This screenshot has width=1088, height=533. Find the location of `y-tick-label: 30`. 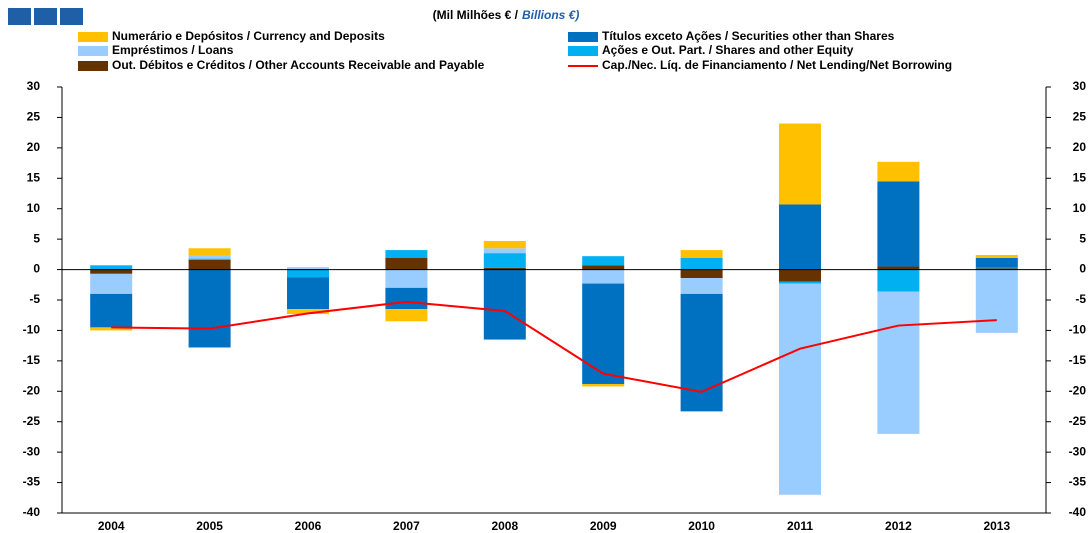

y-tick-label: 30 is located at coordinates (34, 86).